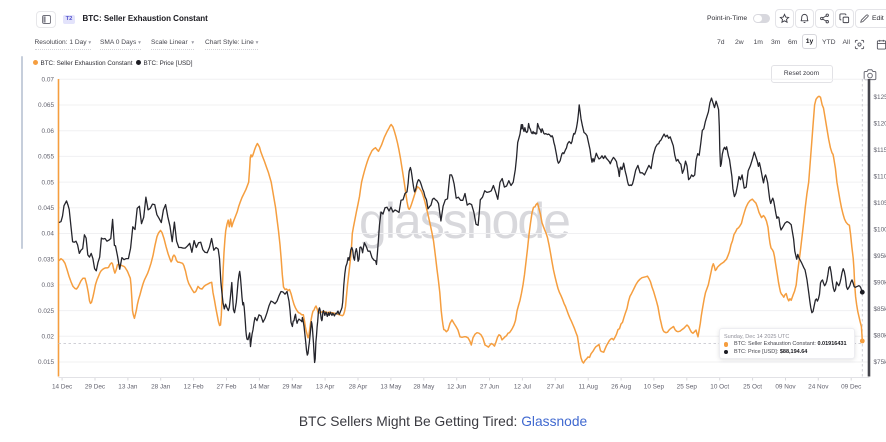  I want to click on svg-text: 10 Sep, so click(654, 387).